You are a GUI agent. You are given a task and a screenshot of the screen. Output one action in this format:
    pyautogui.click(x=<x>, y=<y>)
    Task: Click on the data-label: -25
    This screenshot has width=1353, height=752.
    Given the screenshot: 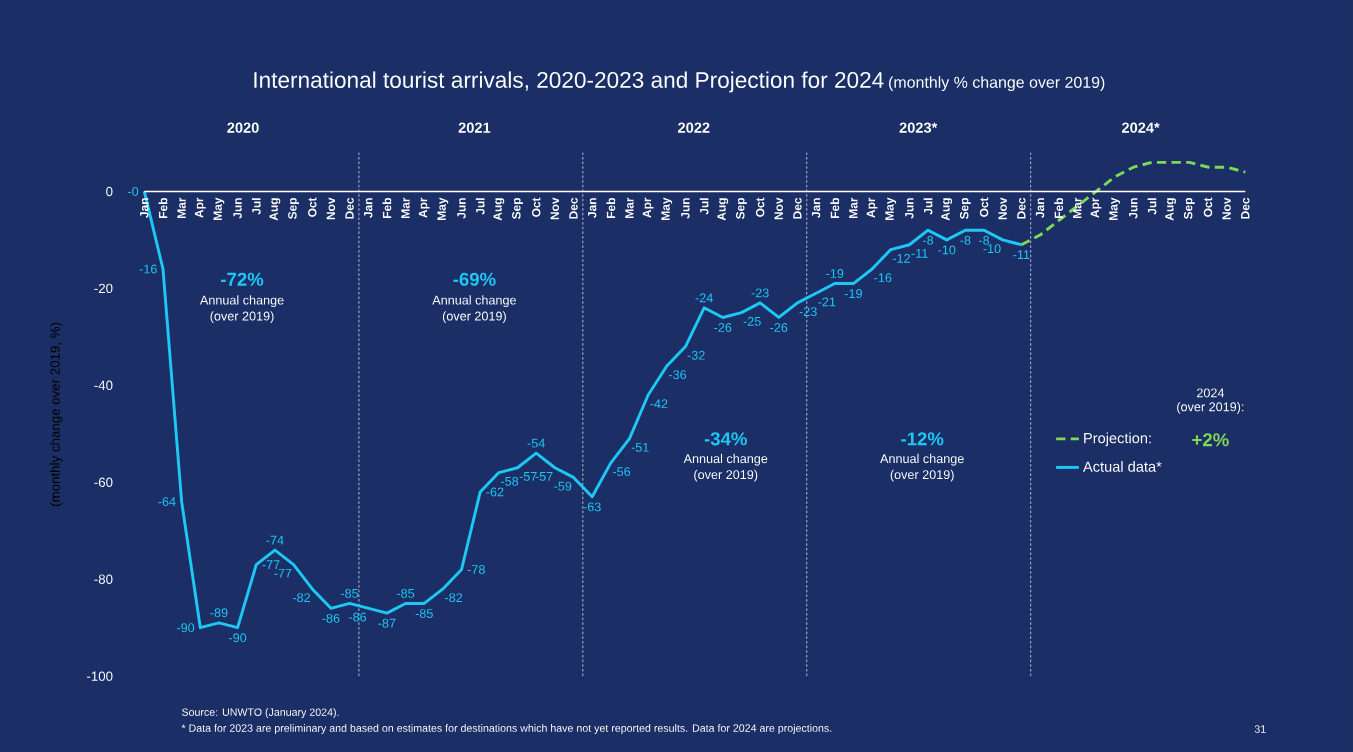 What is the action you would take?
    pyautogui.click(x=752, y=321)
    